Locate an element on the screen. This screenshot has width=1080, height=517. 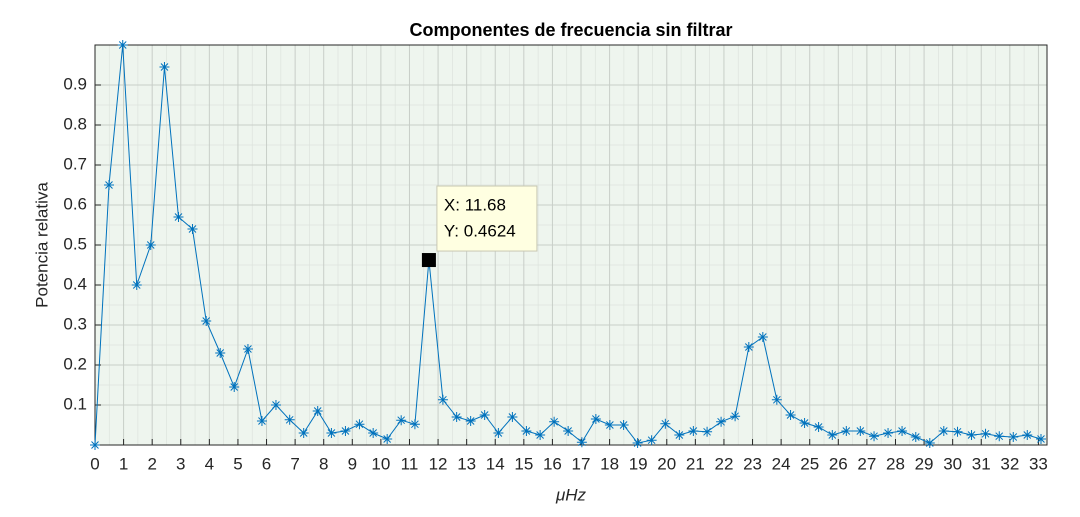
x-tick-label: 15 is located at coordinates (523, 463).